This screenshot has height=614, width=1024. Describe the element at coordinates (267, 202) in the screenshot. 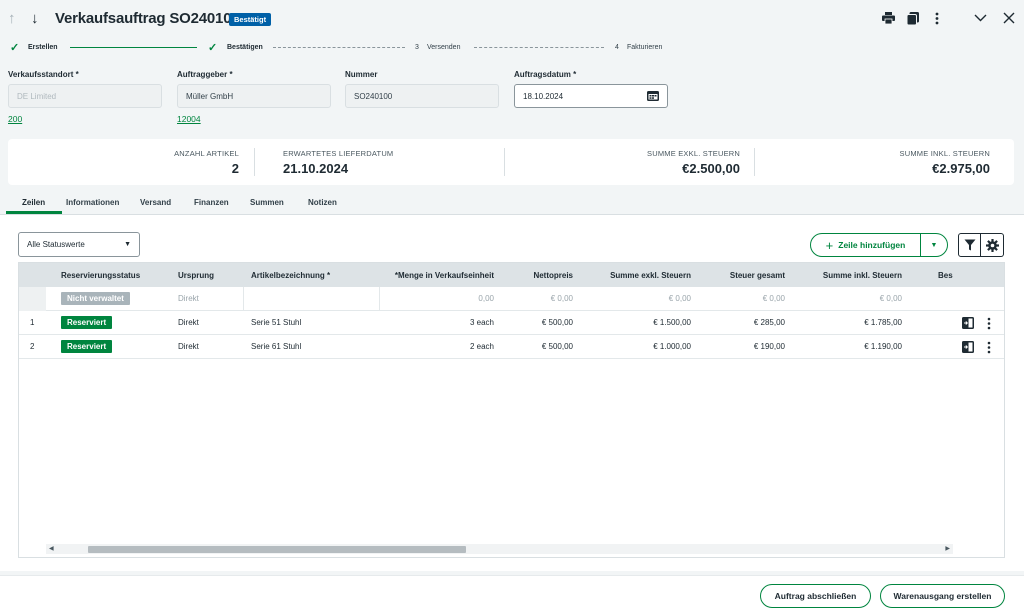

I see `tab-summen: Summen` at that location.